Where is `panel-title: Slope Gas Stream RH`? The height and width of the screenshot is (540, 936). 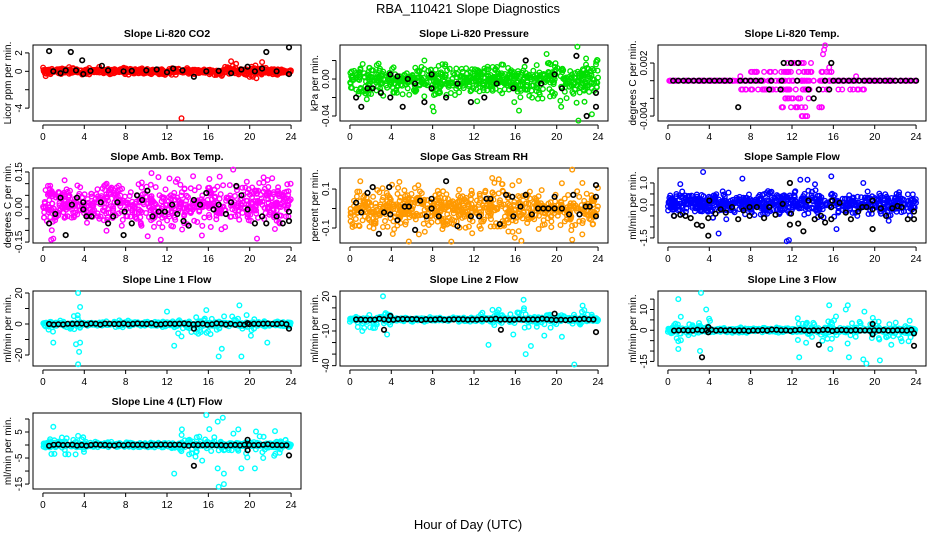
panel-title: Slope Gas Stream RH is located at coordinates (474, 157).